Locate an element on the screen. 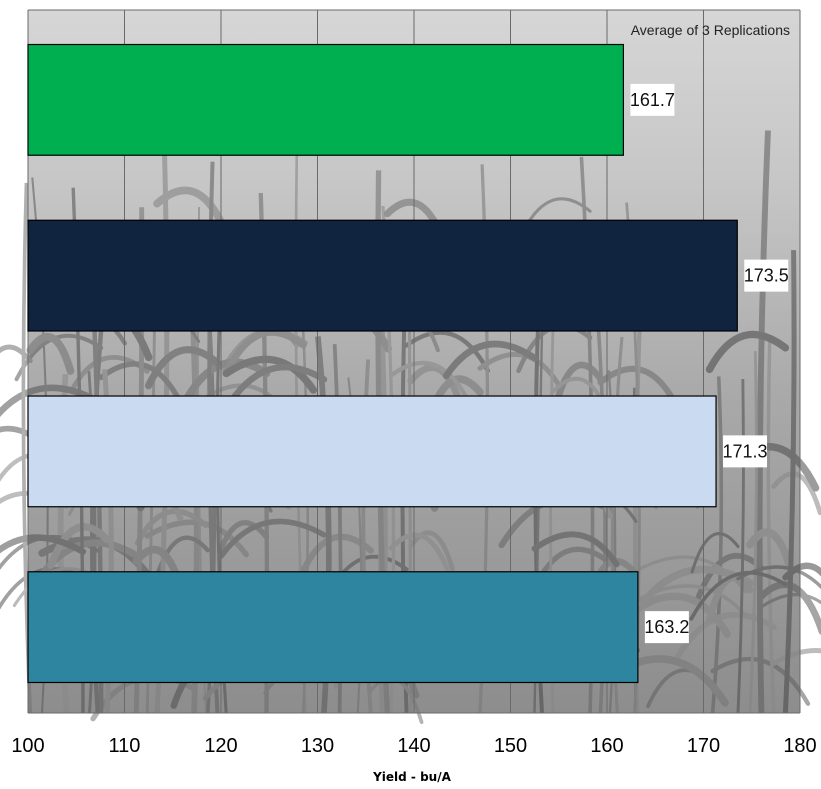 This screenshot has height=789, width=821. x-tick-label: 170 is located at coordinates (703, 746).